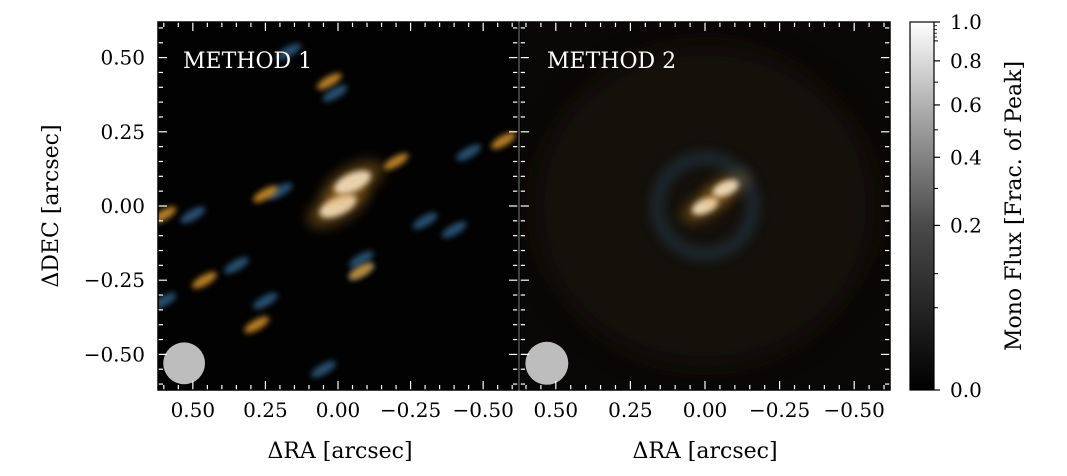  Describe the element at coordinates (704, 451) in the screenshot. I see `panel-2-x-axis-label: ΔRA [arcsec]` at that location.